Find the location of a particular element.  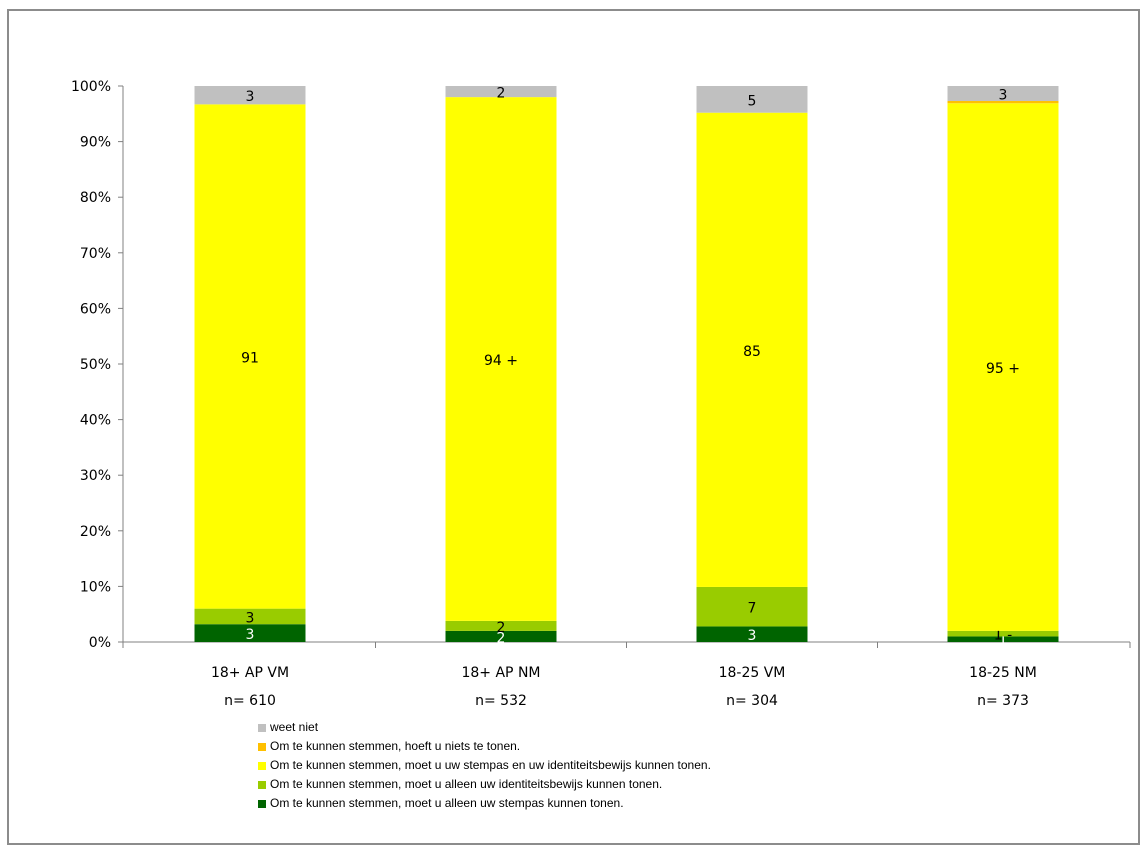

data-label: 95 + is located at coordinates (1003, 369).